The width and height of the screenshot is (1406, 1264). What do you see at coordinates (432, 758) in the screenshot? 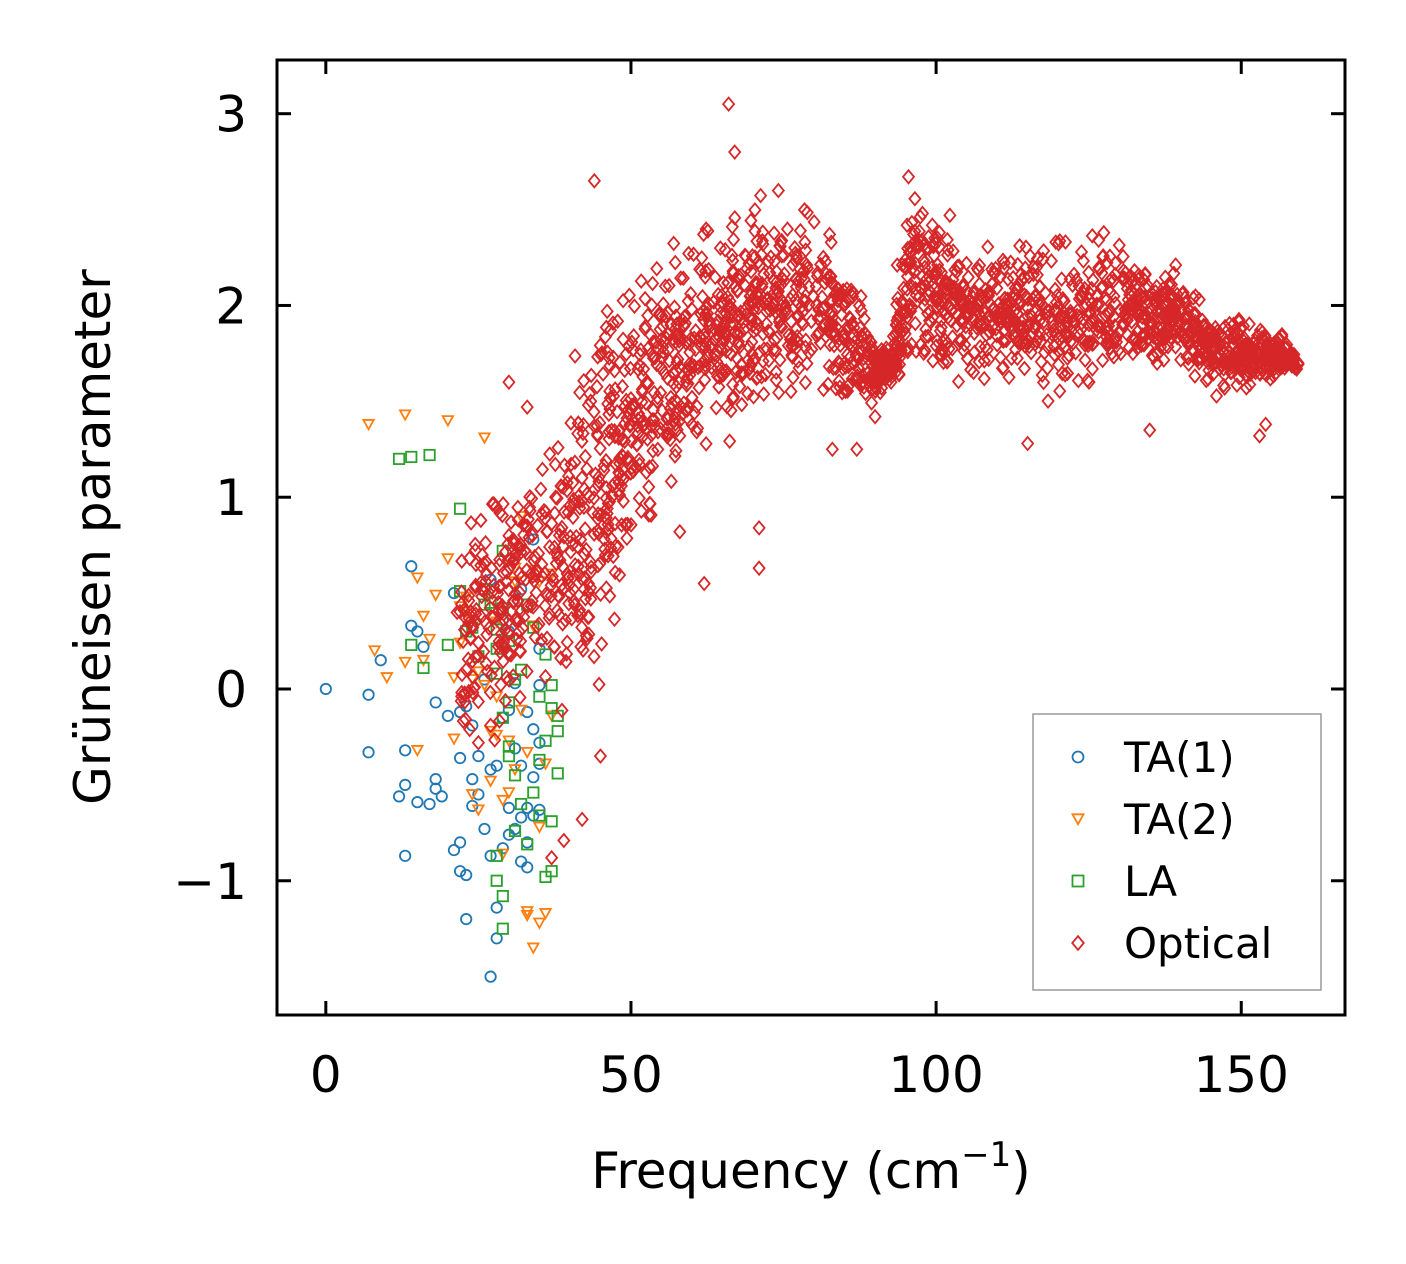
I see `series-ta-1-` at bounding box center [432, 758].